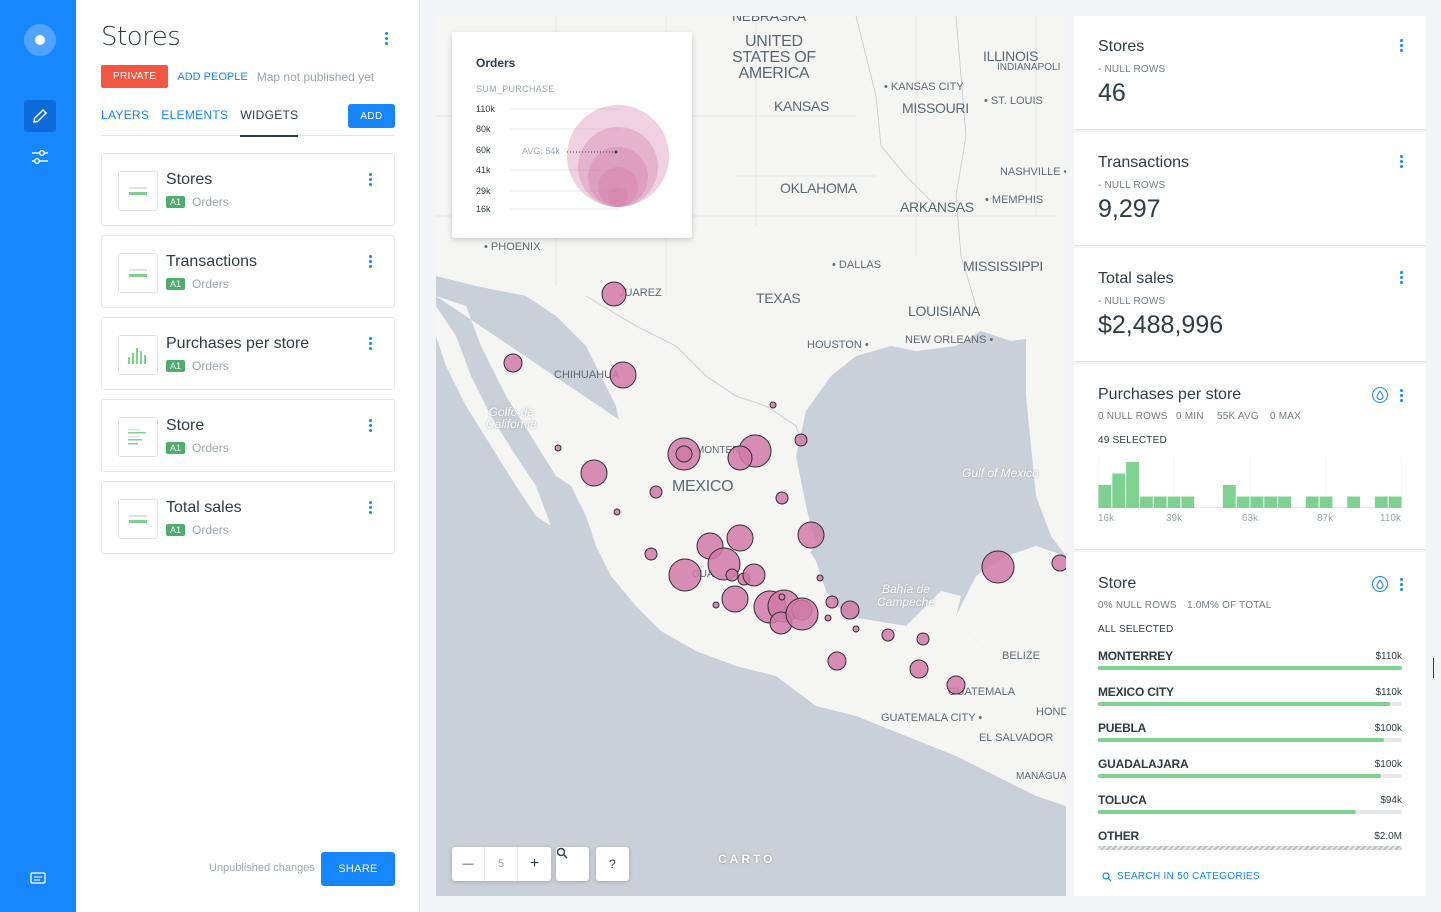  I want to click on widget-value: 9,297, so click(1129, 209).